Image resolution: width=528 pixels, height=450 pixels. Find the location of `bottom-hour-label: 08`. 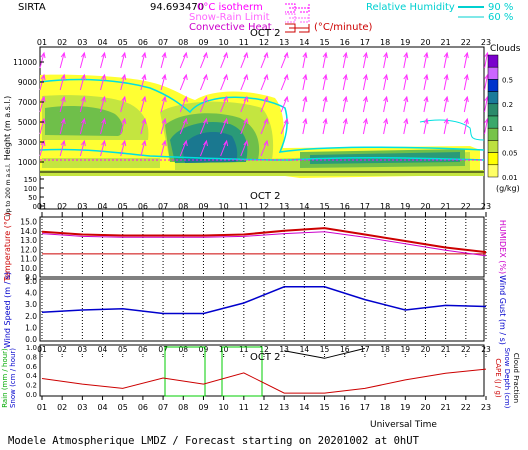

bottom-hour-label: 08 is located at coordinates (183, 407).